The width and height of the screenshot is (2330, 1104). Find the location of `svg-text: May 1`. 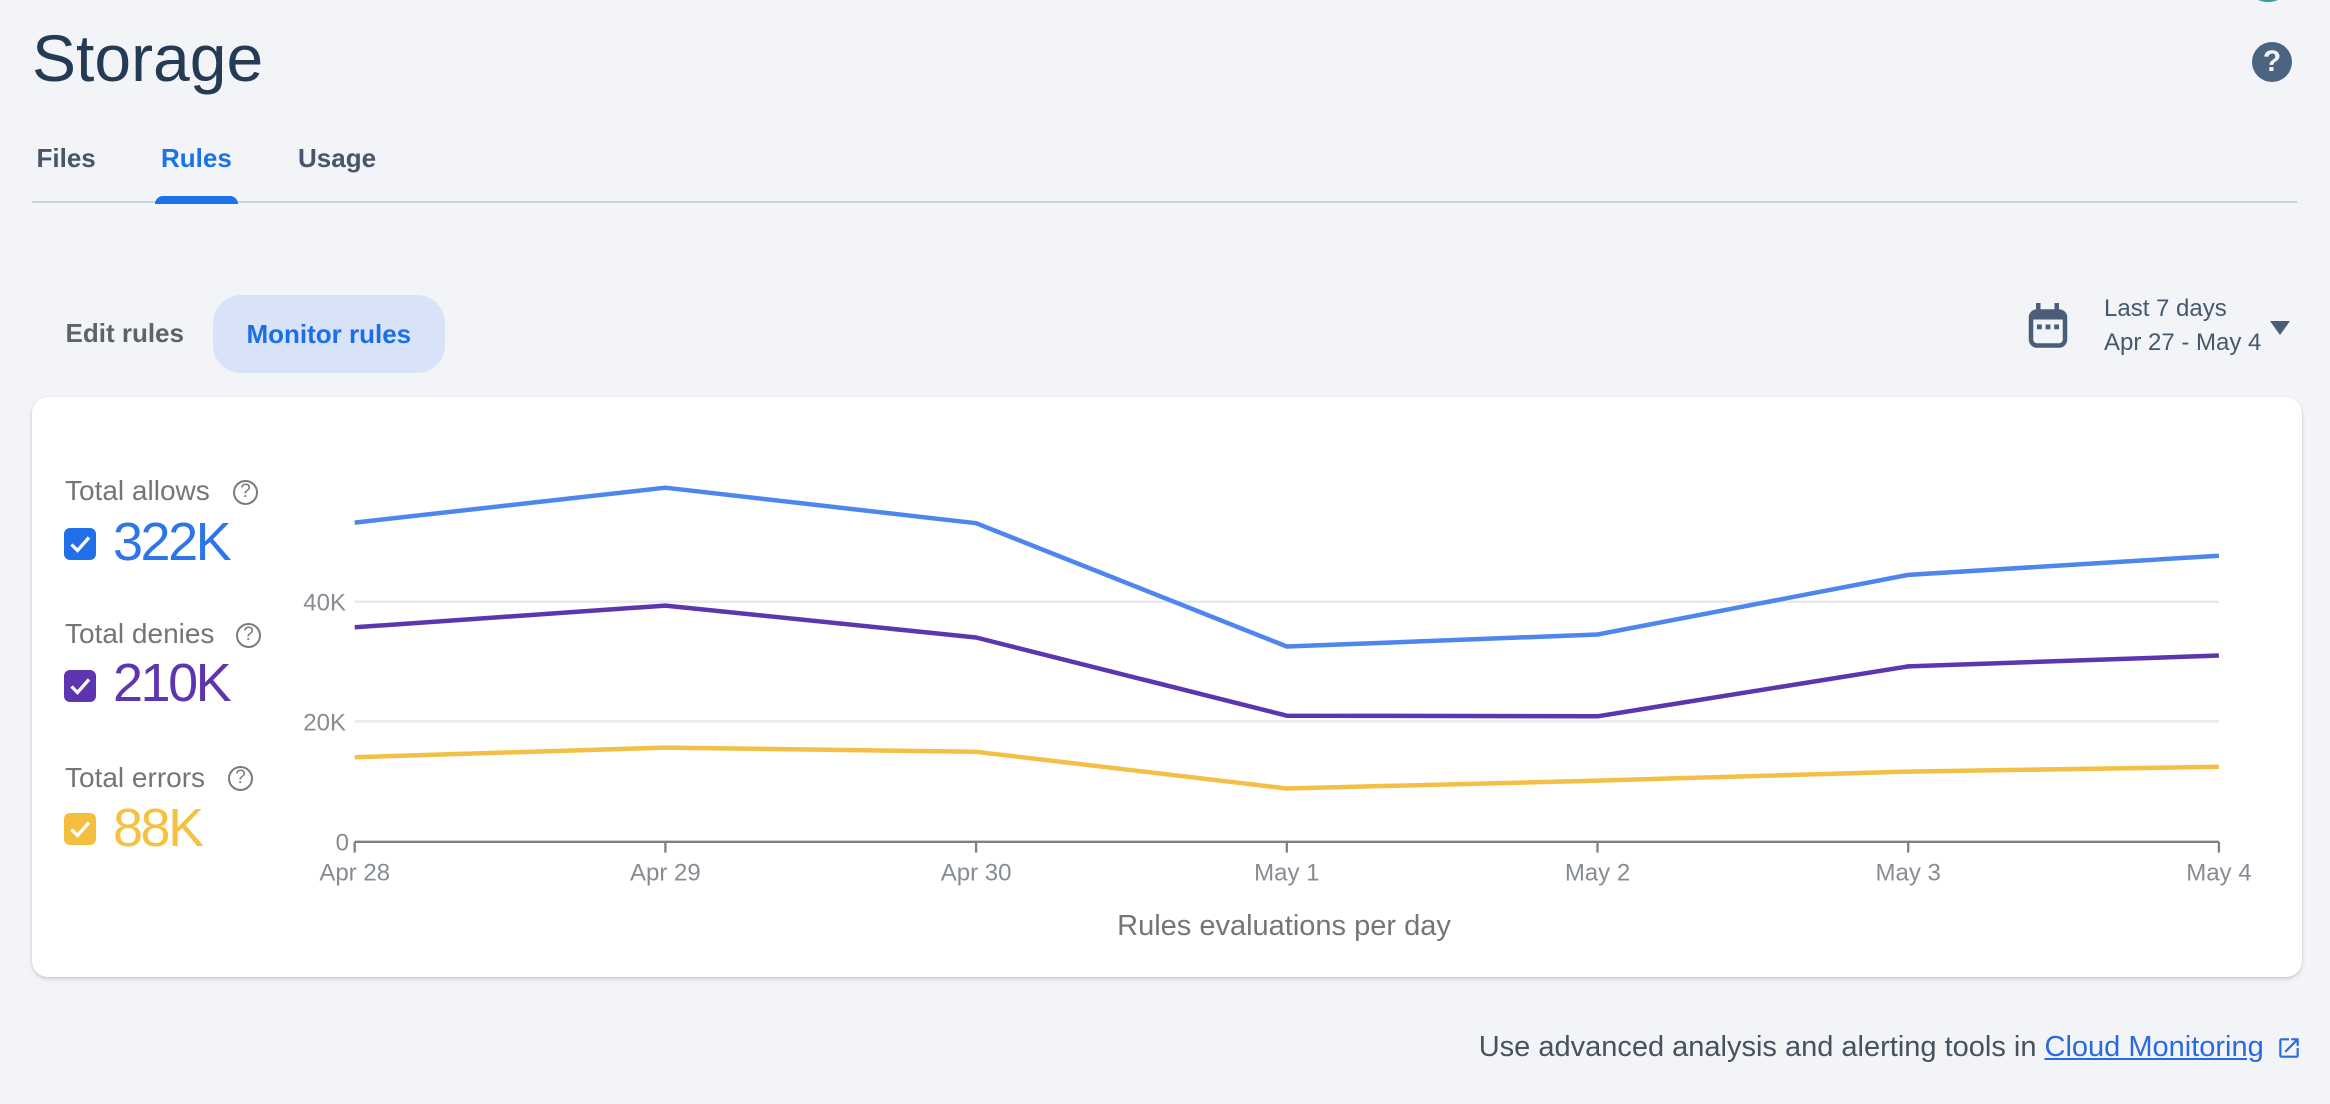

svg-text: May 1 is located at coordinates (1286, 873).